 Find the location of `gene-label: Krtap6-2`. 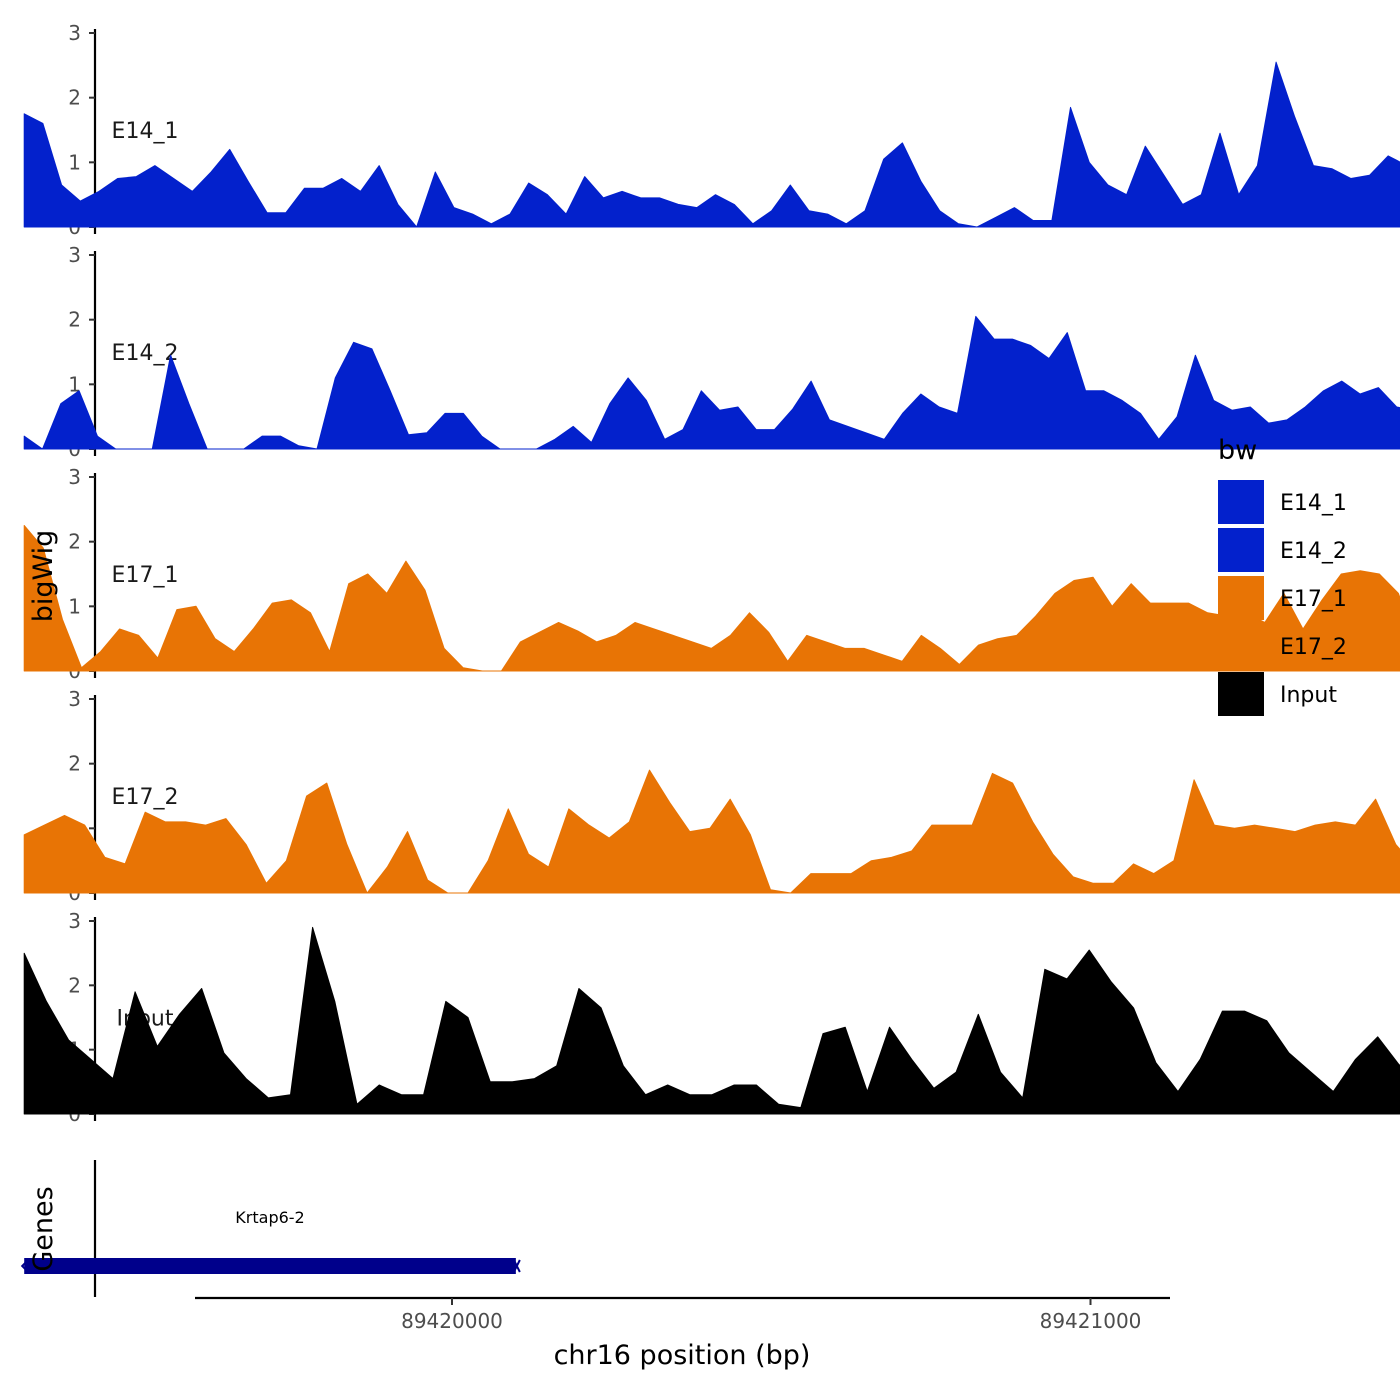

gene-label: Krtap6-2 is located at coordinates (269, 1217).